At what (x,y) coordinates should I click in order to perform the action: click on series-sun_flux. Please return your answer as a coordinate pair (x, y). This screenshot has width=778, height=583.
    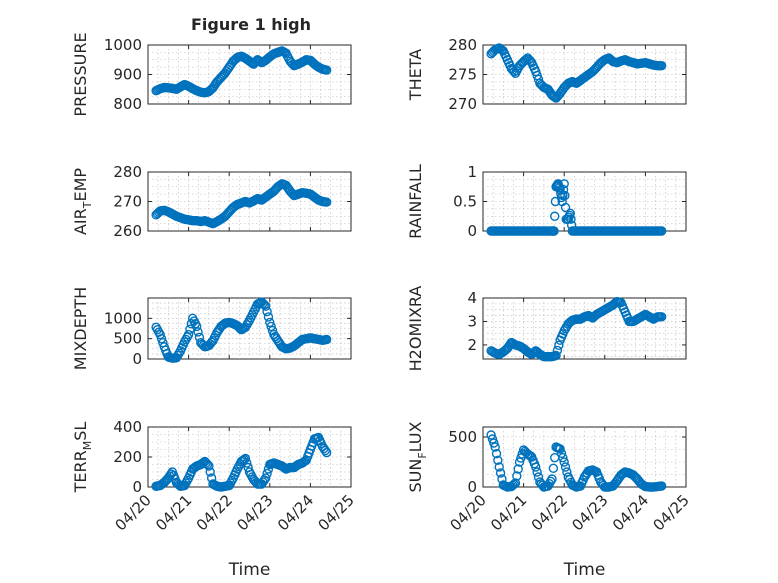
    Looking at the image, I should click on (576, 461).